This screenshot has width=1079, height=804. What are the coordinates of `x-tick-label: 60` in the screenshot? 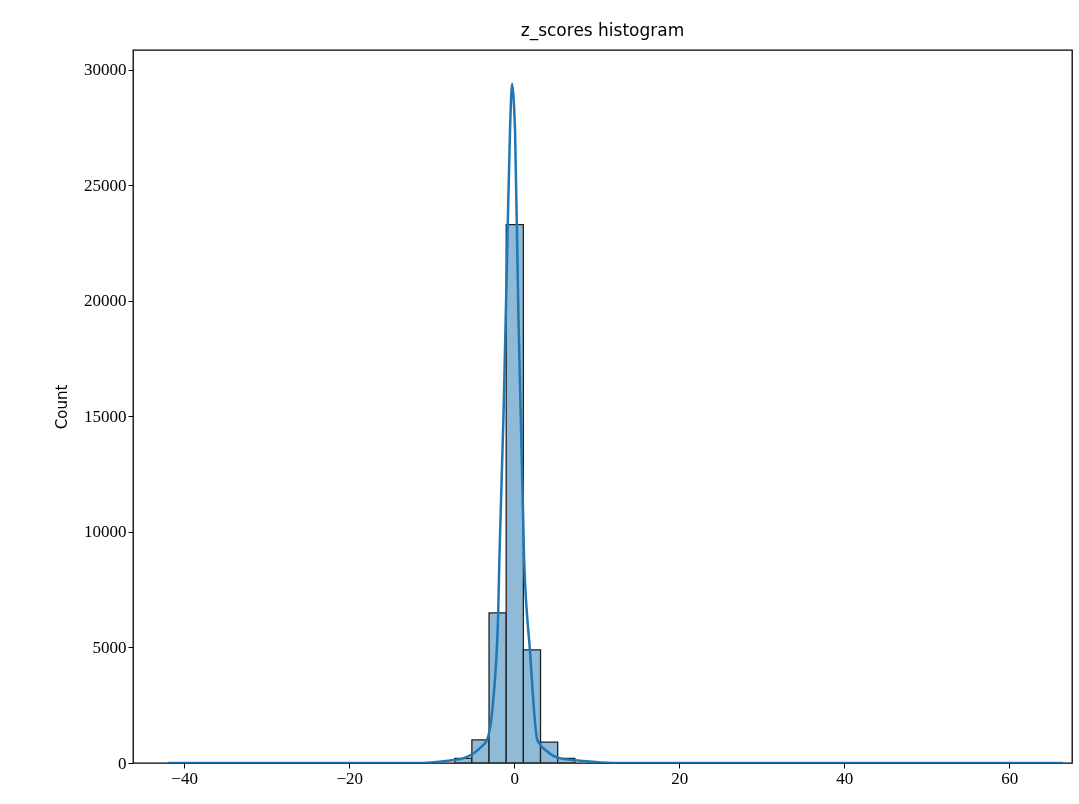 It's located at (1010, 778).